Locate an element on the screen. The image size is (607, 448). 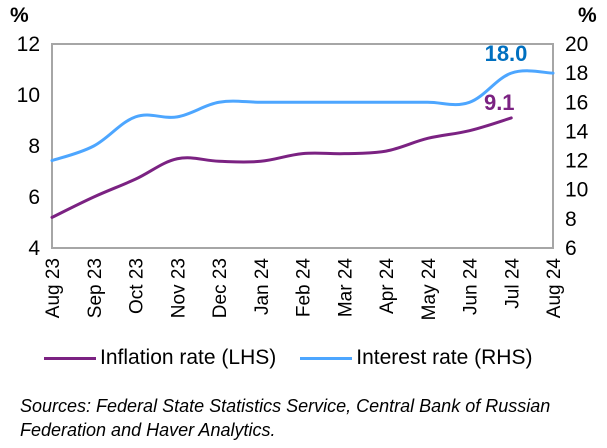
x-tick-label: May 24 is located at coordinates (429, 289).